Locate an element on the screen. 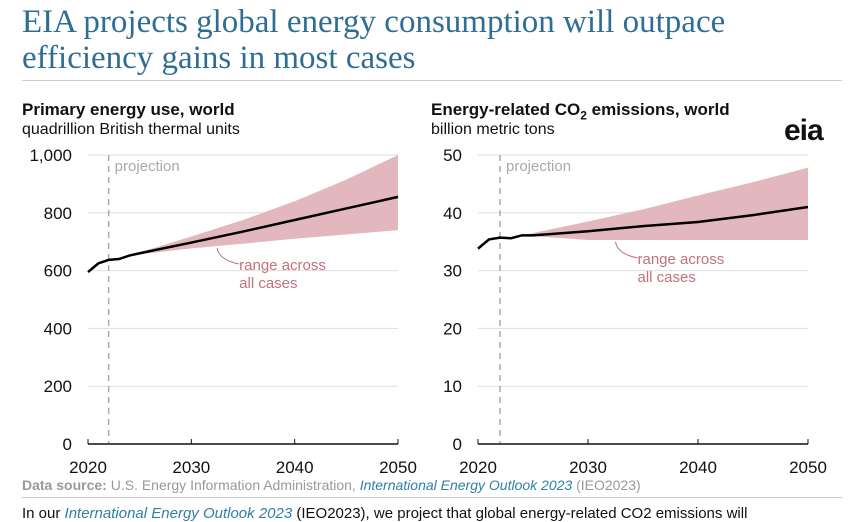  y-tick-label: 1,000 is located at coordinates (50, 155).